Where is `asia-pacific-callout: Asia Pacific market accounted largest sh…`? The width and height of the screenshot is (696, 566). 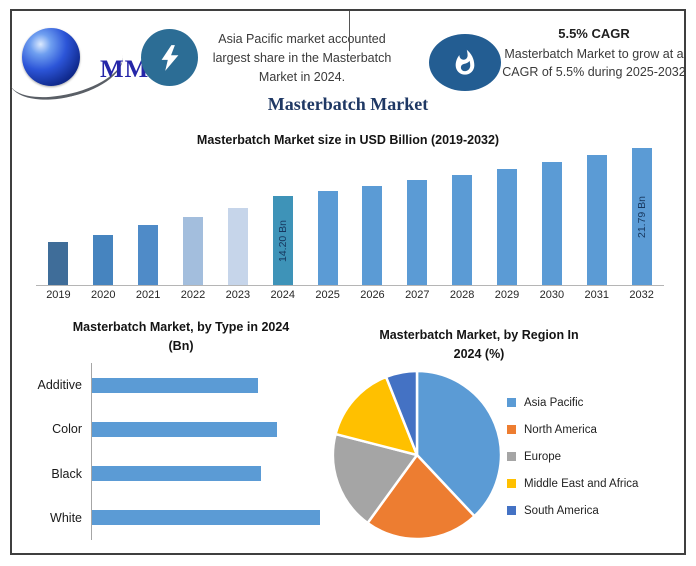 asia-pacific-callout: Asia Pacific market accounted largest sh… is located at coordinates (302, 58).